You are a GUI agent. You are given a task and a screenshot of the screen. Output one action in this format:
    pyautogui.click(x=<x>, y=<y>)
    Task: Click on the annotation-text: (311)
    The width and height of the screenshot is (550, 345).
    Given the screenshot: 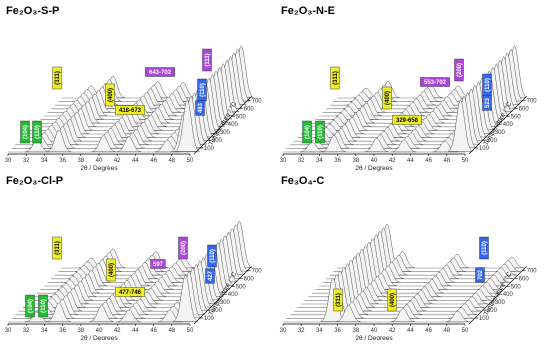 What is the action you would take?
    pyautogui.click(x=58, y=248)
    